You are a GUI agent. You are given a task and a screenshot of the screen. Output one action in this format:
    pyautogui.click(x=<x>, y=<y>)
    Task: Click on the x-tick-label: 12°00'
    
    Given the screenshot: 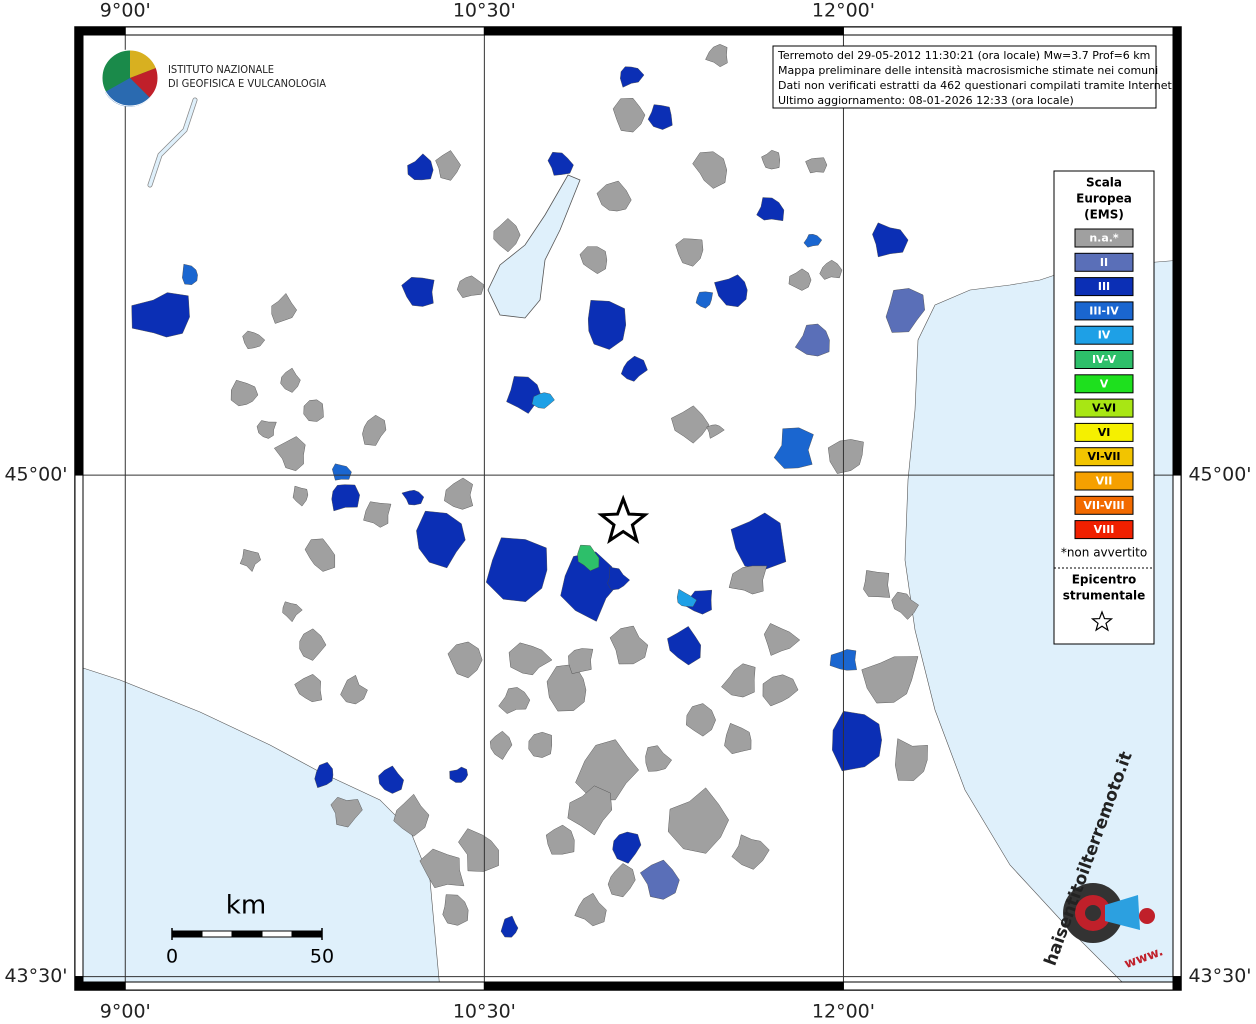 What is the action you would take?
    pyautogui.click(x=843, y=11)
    